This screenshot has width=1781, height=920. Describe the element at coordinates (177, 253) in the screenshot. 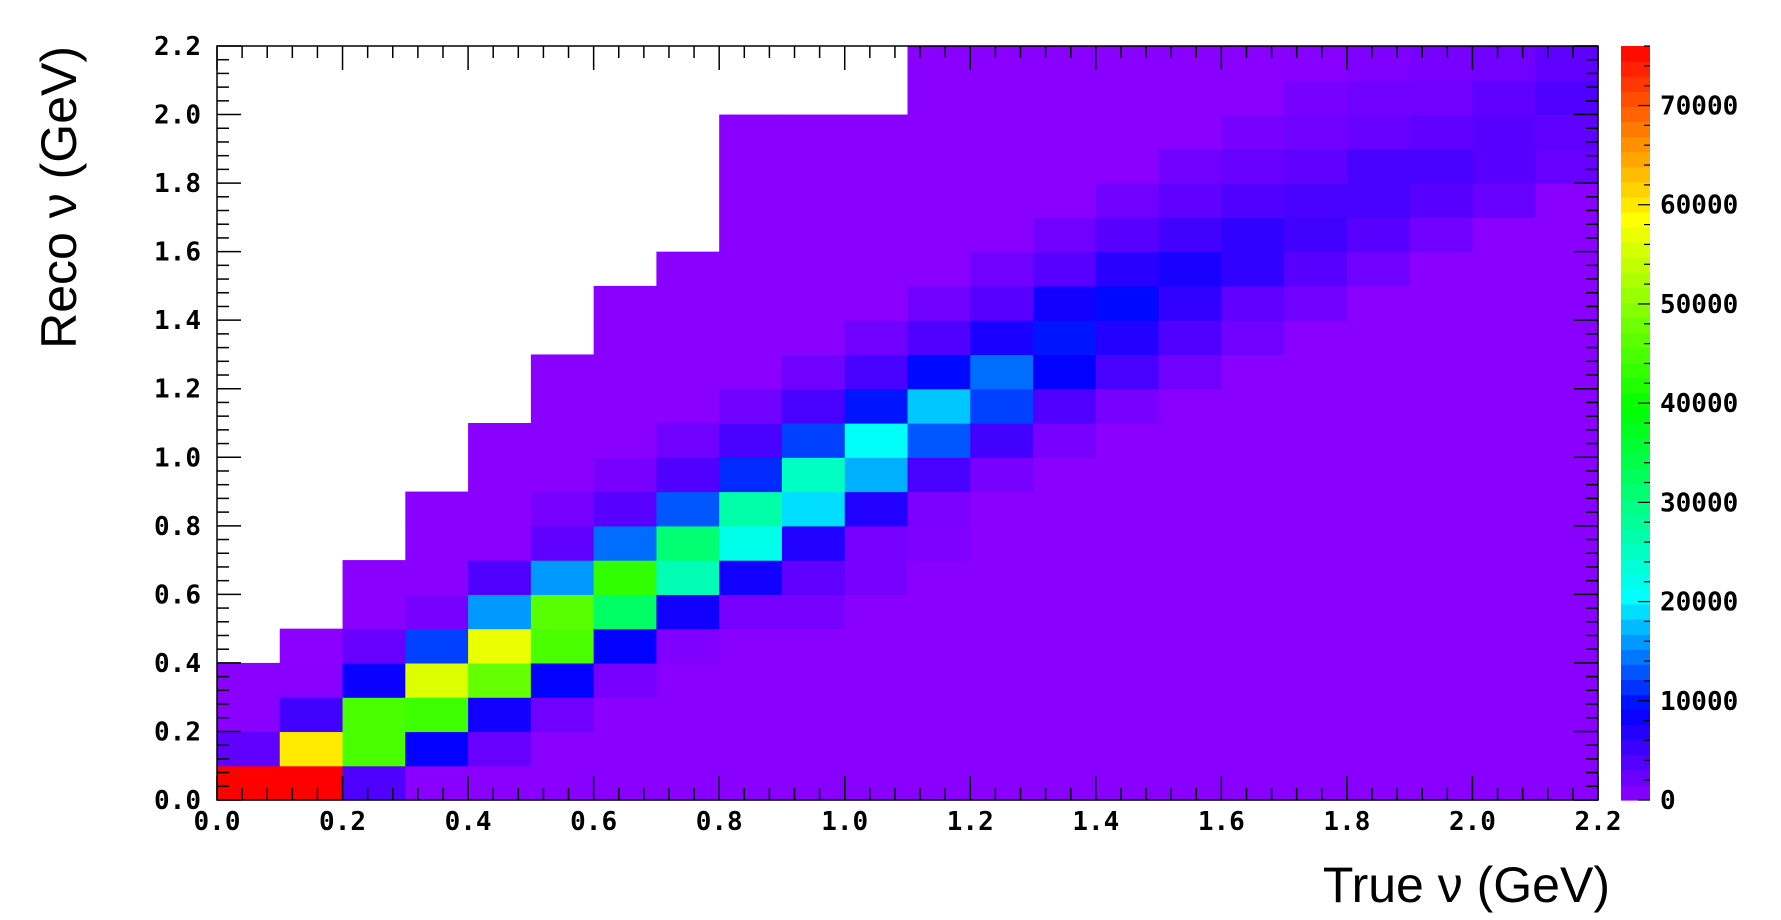

I see `y-tick-label: 1.6` at that location.